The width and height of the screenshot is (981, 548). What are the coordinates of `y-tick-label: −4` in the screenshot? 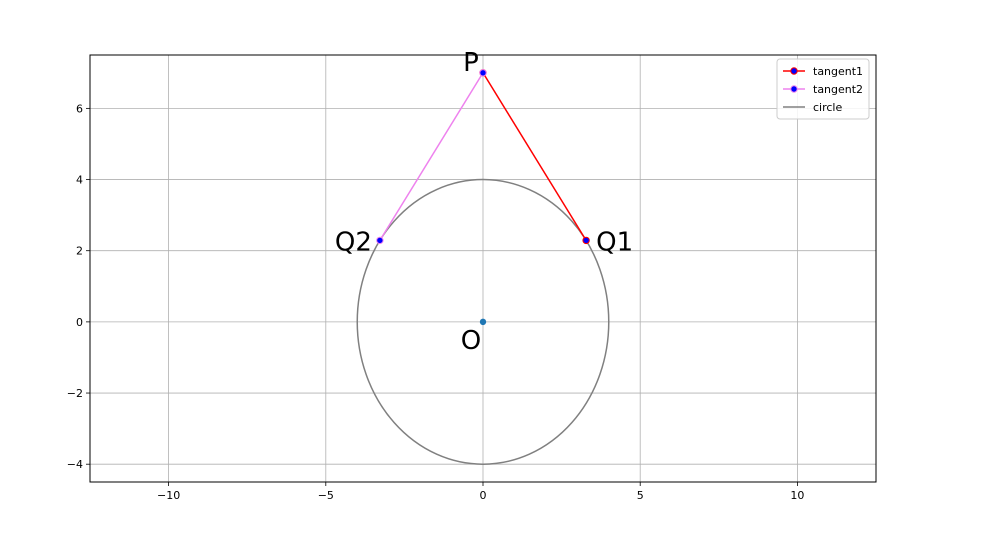 It's located at (75, 464).